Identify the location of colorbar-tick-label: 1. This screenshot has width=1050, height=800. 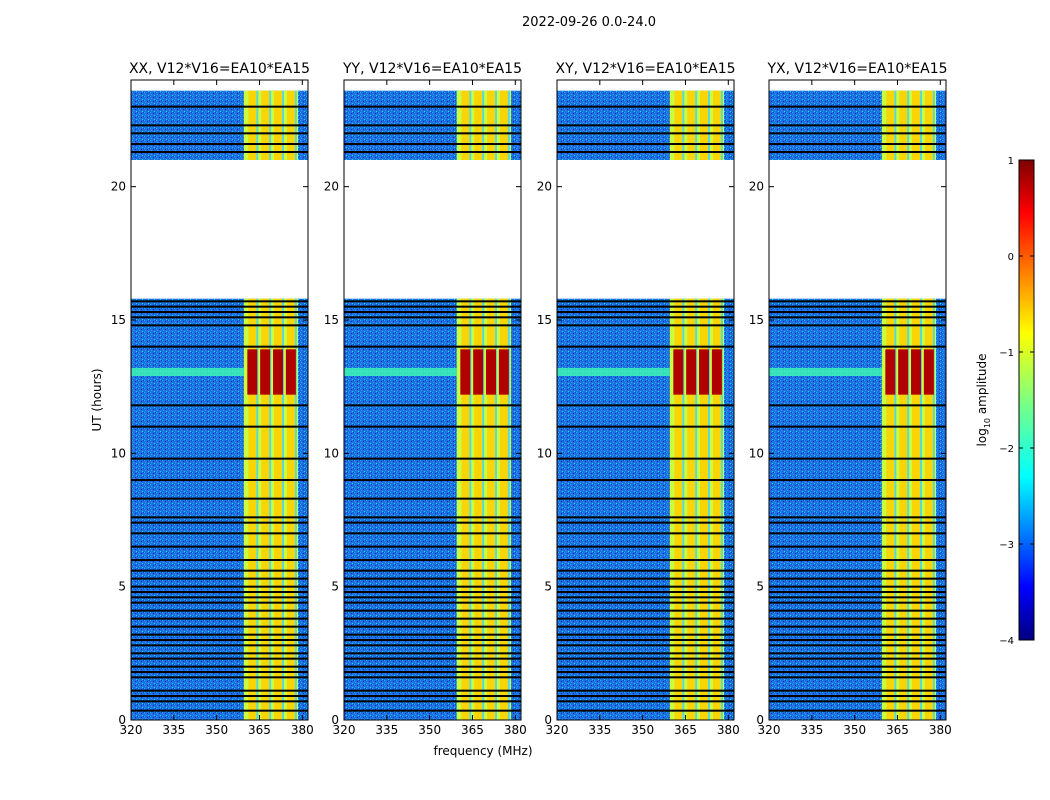
(1011, 161).